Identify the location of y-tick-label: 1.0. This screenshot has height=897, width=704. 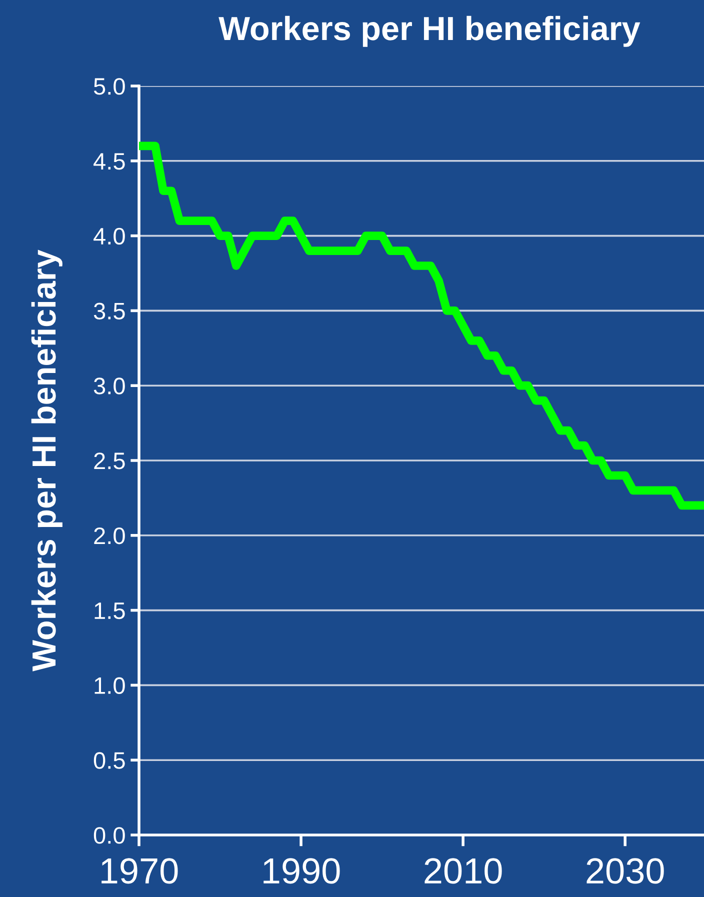
(109, 685).